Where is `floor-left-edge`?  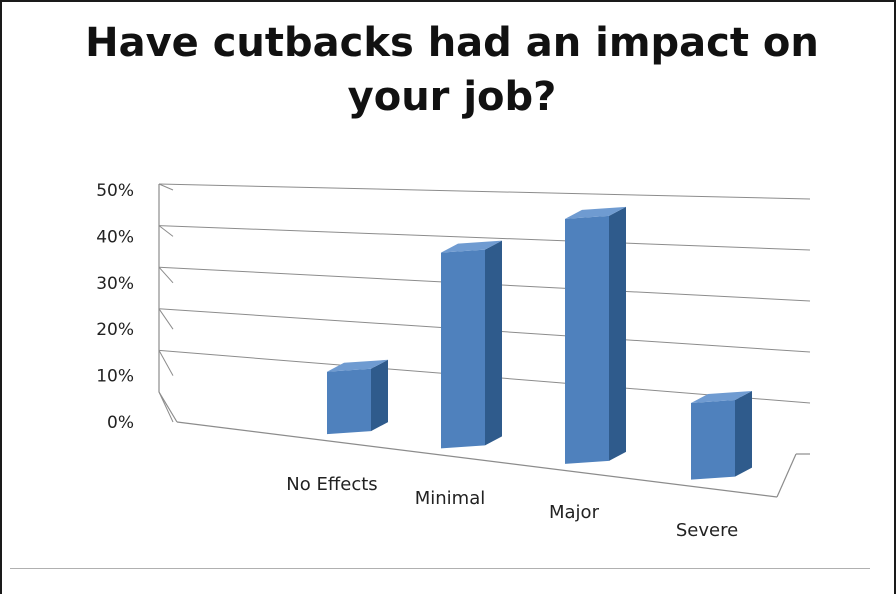
floor-left-edge is located at coordinates (168, 407).